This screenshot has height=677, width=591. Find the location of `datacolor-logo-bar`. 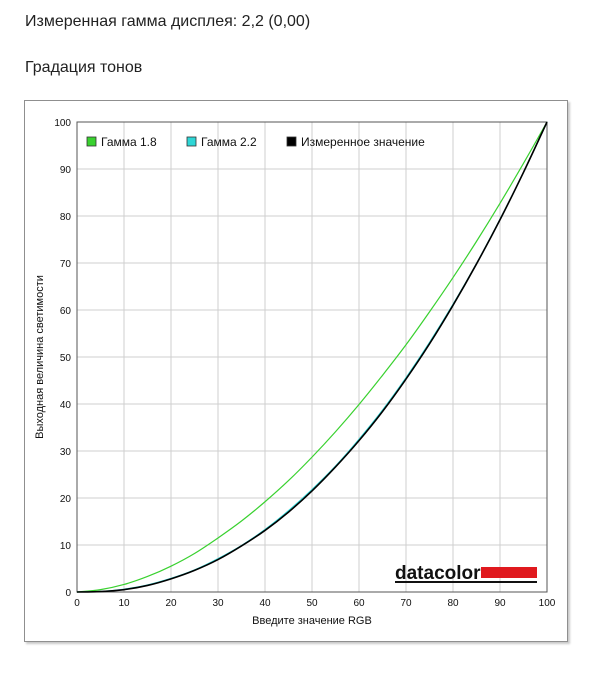

datacolor-logo-bar is located at coordinates (509, 572).